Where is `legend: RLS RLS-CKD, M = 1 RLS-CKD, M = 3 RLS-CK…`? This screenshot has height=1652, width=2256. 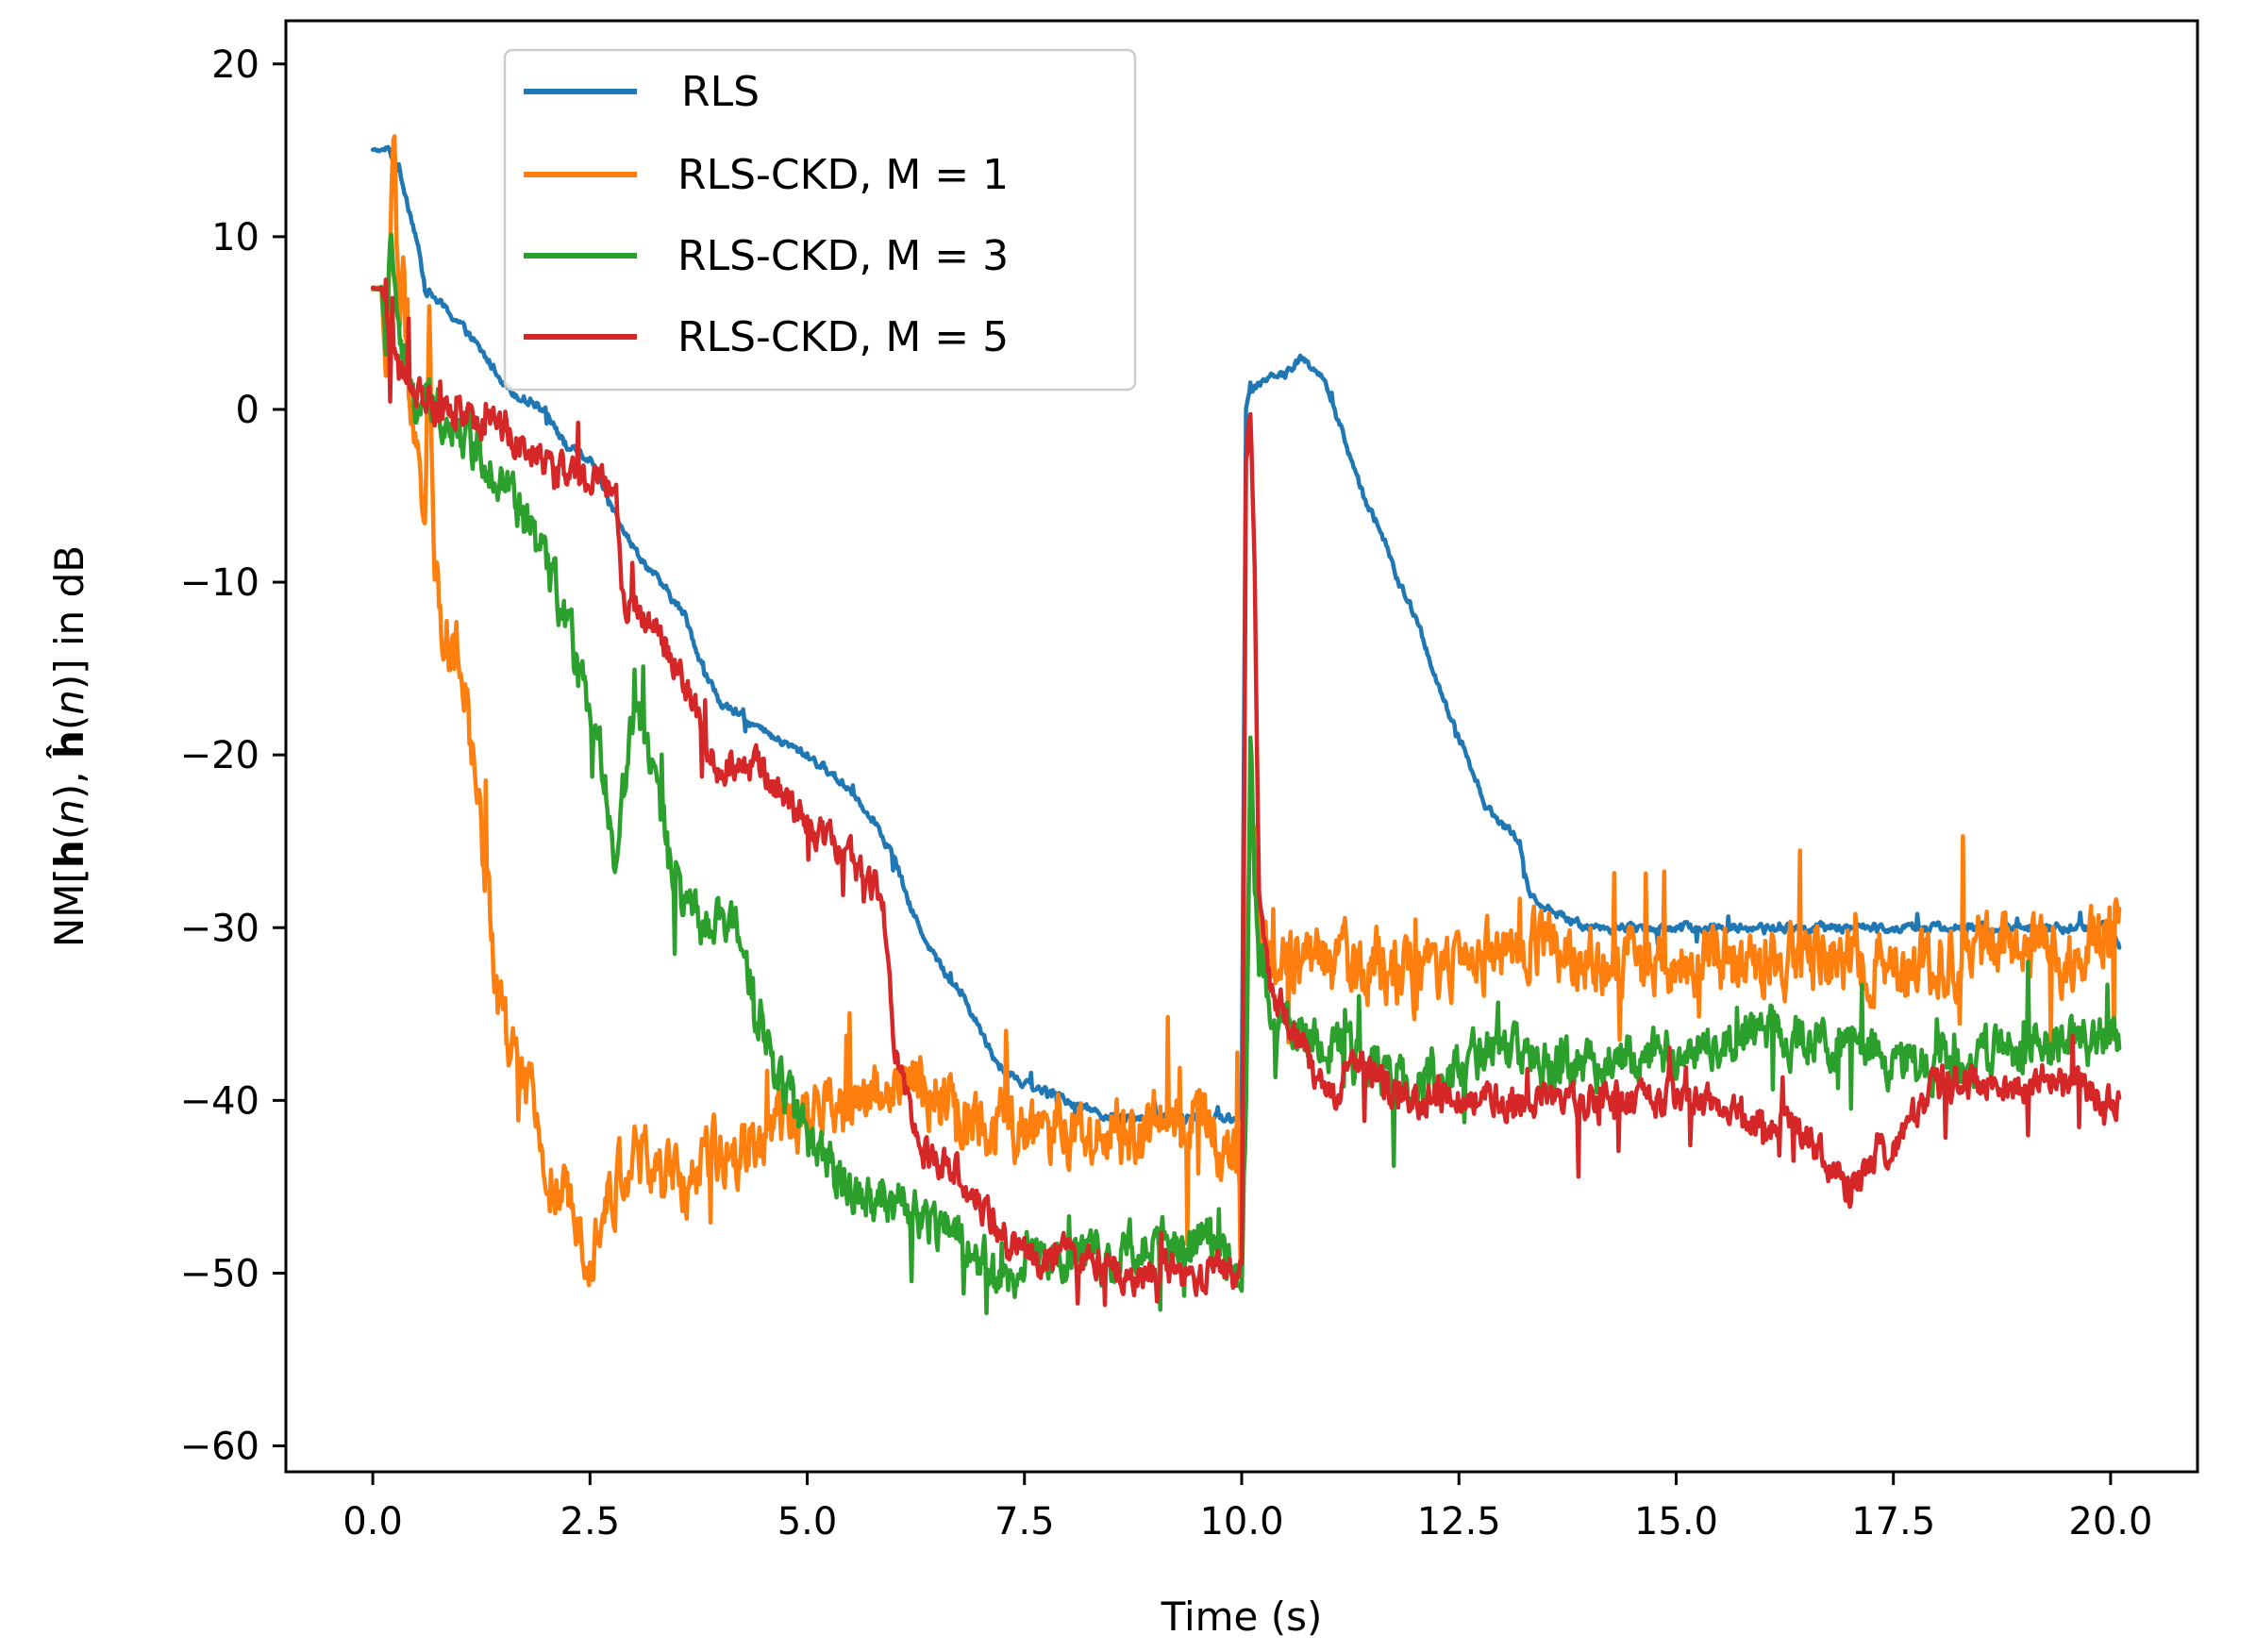 legend: RLS RLS-CKD, M = 1 RLS-CKD, M = 3 RLS-CK… is located at coordinates (820, 220).